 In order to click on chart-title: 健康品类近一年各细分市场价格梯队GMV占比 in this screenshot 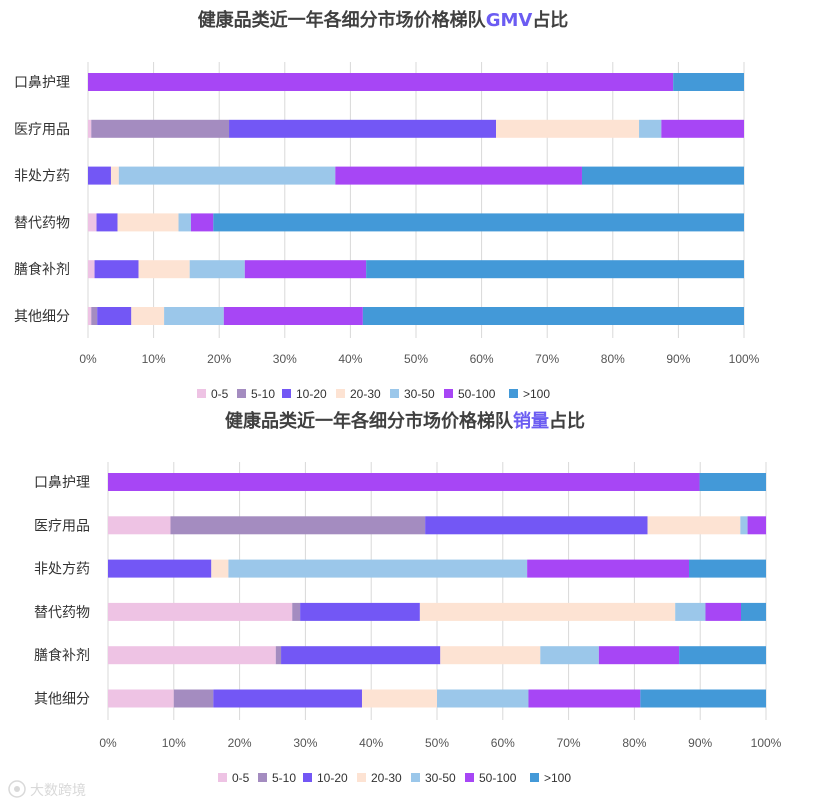, I will do `click(383, 20)`.